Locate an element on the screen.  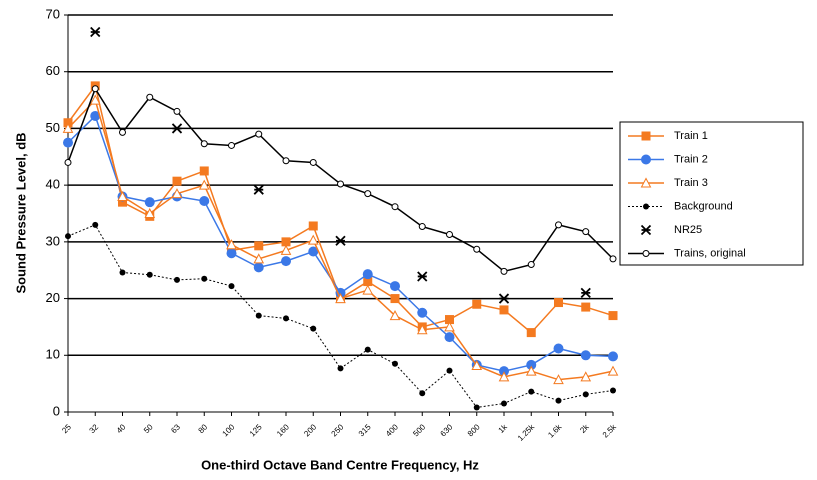
x-tick-label: 125 is located at coordinates (256, 430).